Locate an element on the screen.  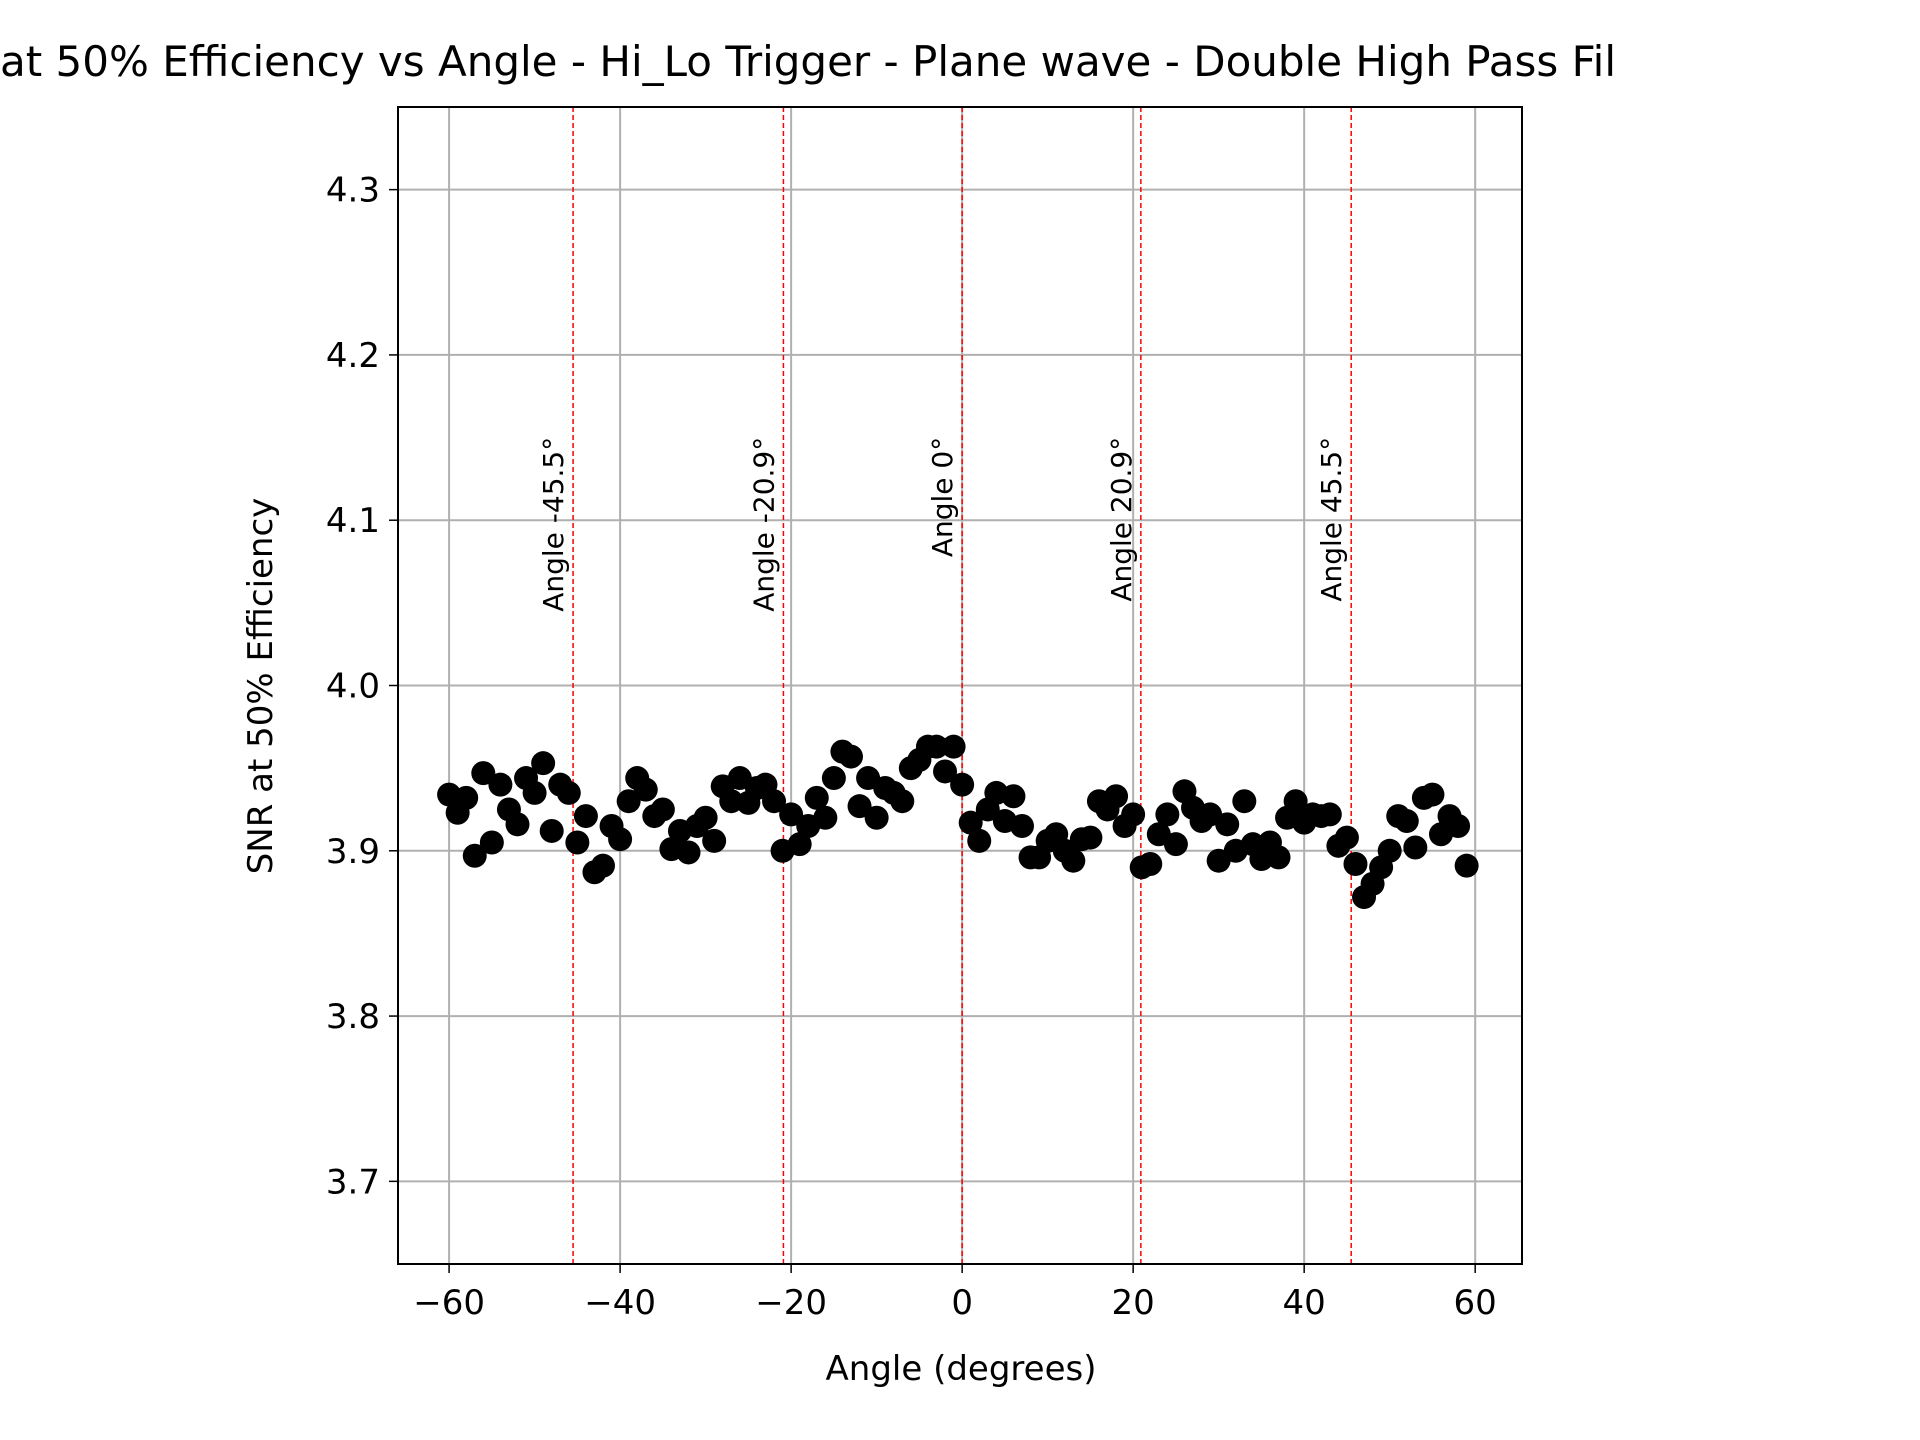
reference-label: Angle -45.5° is located at coordinates (553, 524).